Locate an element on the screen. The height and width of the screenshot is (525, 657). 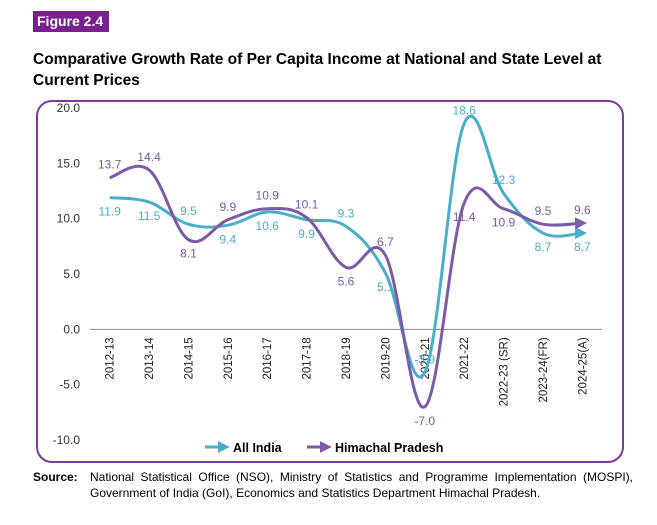
x-tick-label: 2013-14 is located at coordinates (150, 358).